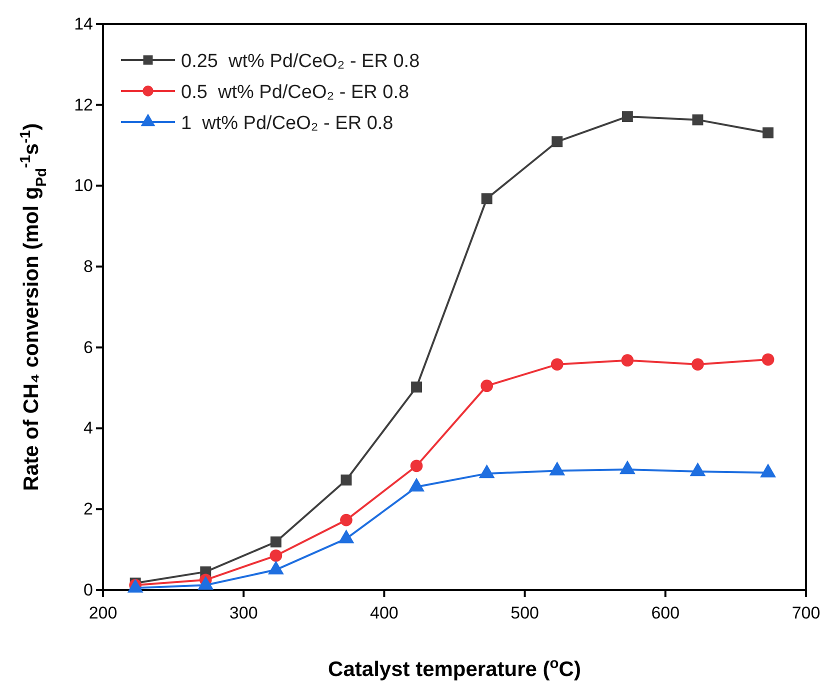  I want to click on x-tick-label: 300, so click(243, 613).